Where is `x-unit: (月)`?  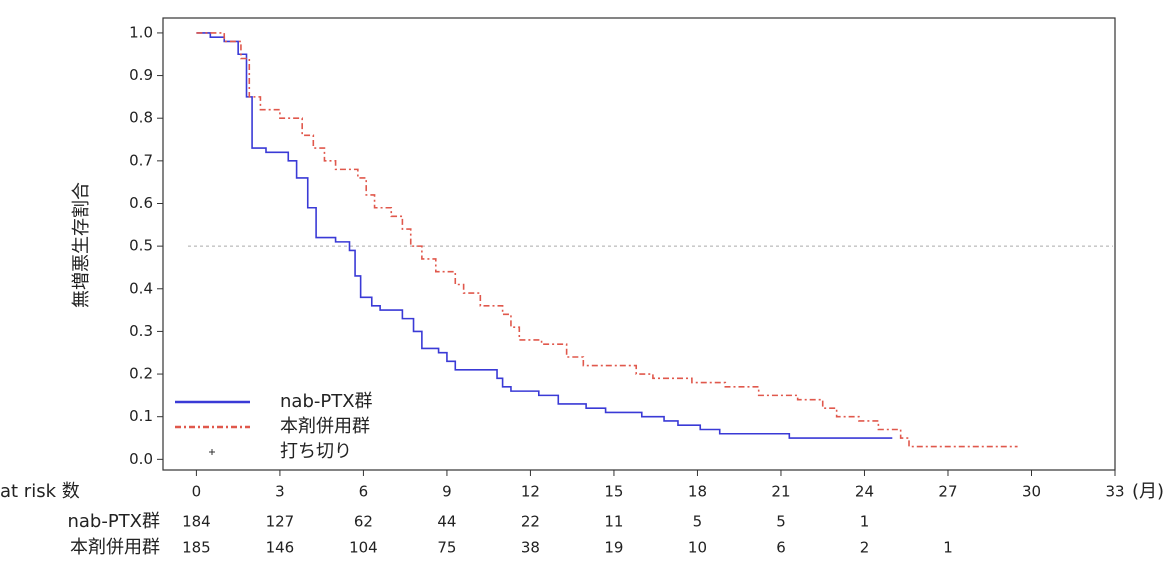
x-unit: (月) is located at coordinates (1148, 491).